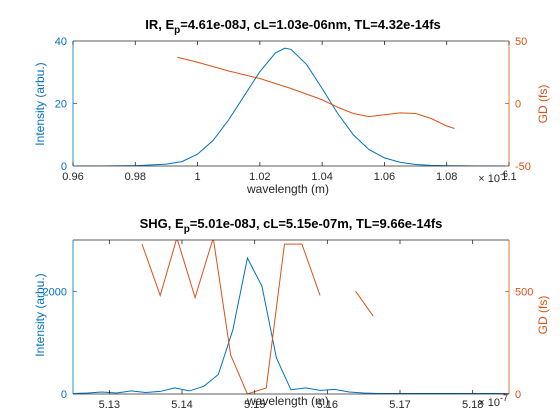 The height and width of the screenshot is (420, 560). What do you see at coordinates (518, 395) in the screenshot?
I see `shg-right-y-tick-label: 0` at bounding box center [518, 395].